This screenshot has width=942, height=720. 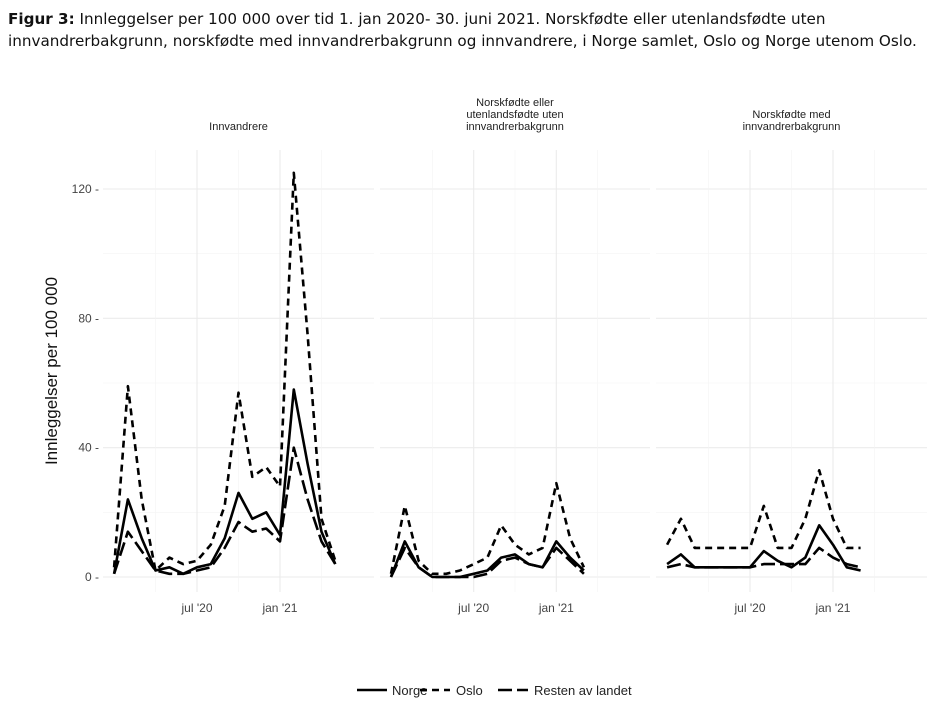 What do you see at coordinates (41, 19) in the screenshot?
I see `caption-label: Figur 3:` at bounding box center [41, 19].